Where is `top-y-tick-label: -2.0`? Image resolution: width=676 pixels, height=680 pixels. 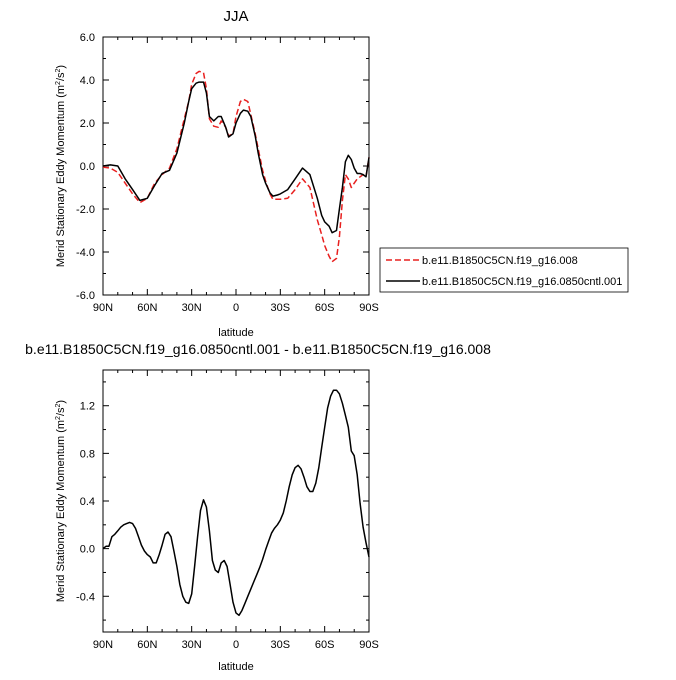
top-y-tick-label: -2.0 is located at coordinates (85, 210).